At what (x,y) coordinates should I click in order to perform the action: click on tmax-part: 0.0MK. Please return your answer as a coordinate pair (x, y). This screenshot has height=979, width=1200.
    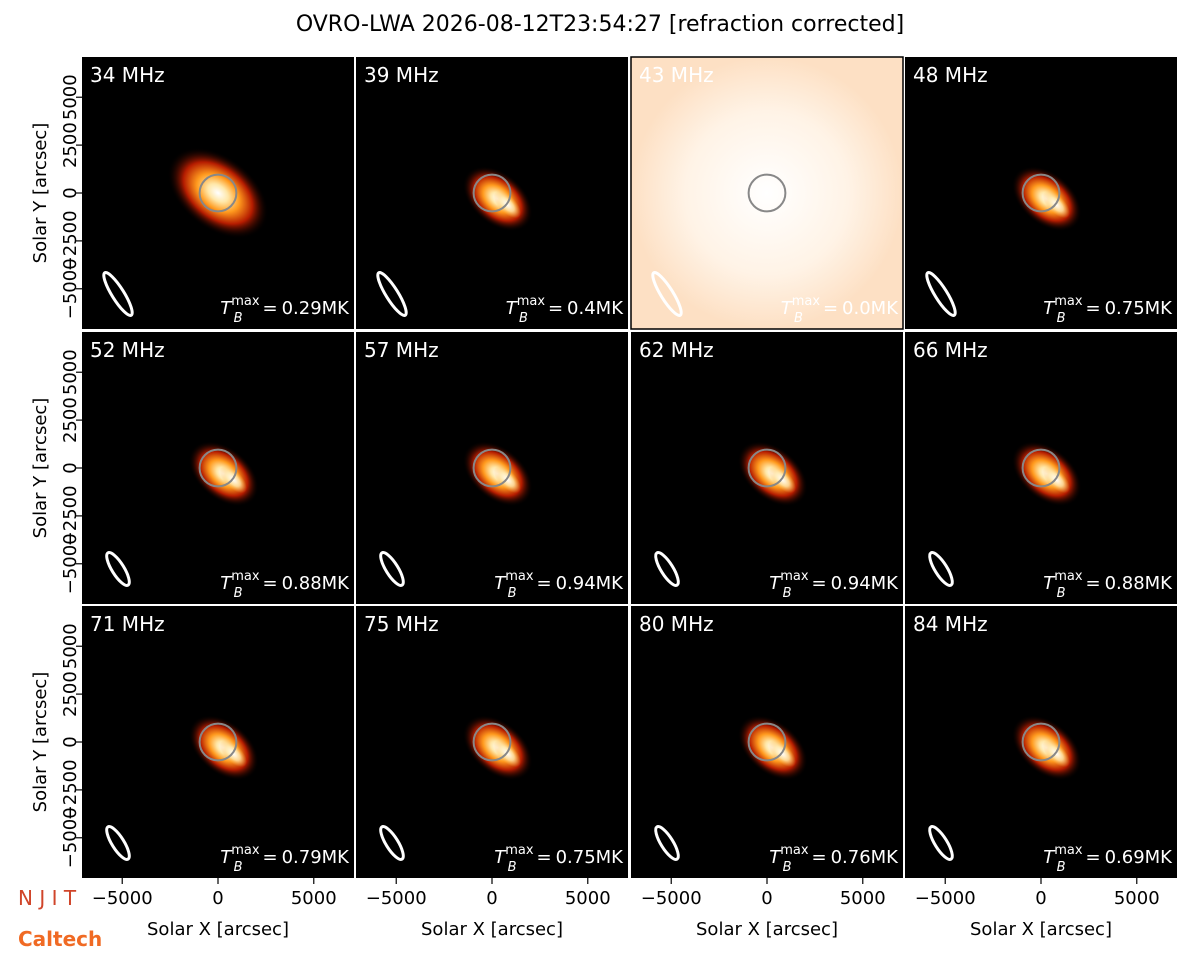
    Looking at the image, I should click on (870, 308).